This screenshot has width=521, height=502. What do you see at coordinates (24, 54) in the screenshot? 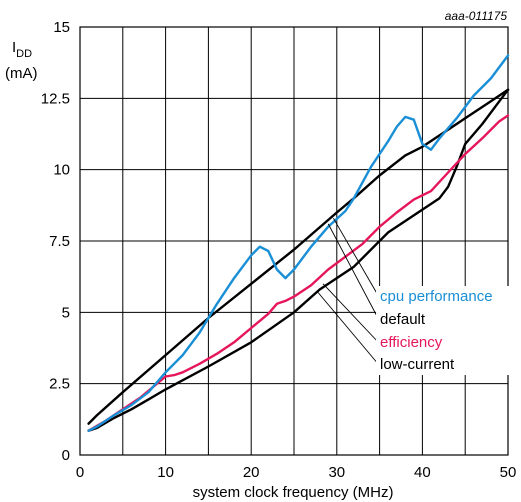
I see `y-axis-title-sub: DD` at bounding box center [24, 54].